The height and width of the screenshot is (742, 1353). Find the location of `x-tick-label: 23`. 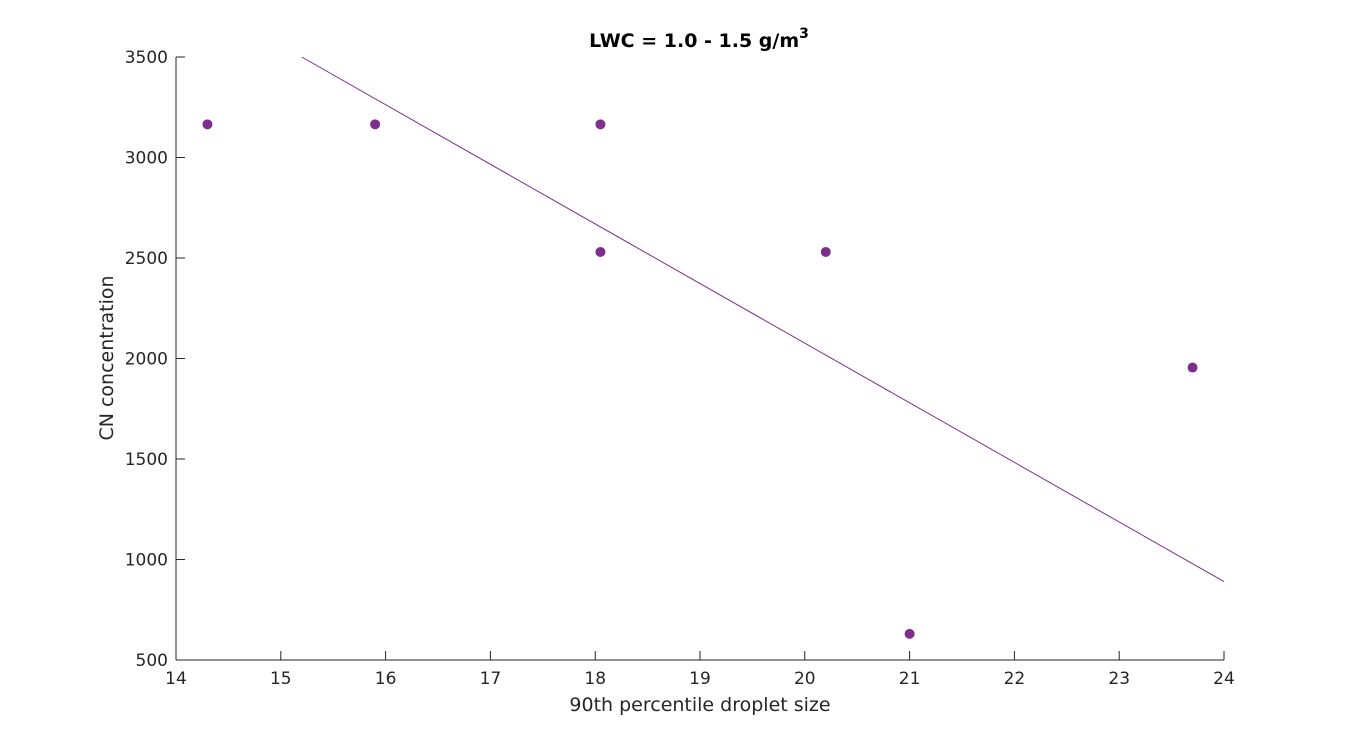

x-tick-label: 23 is located at coordinates (1119, 679).